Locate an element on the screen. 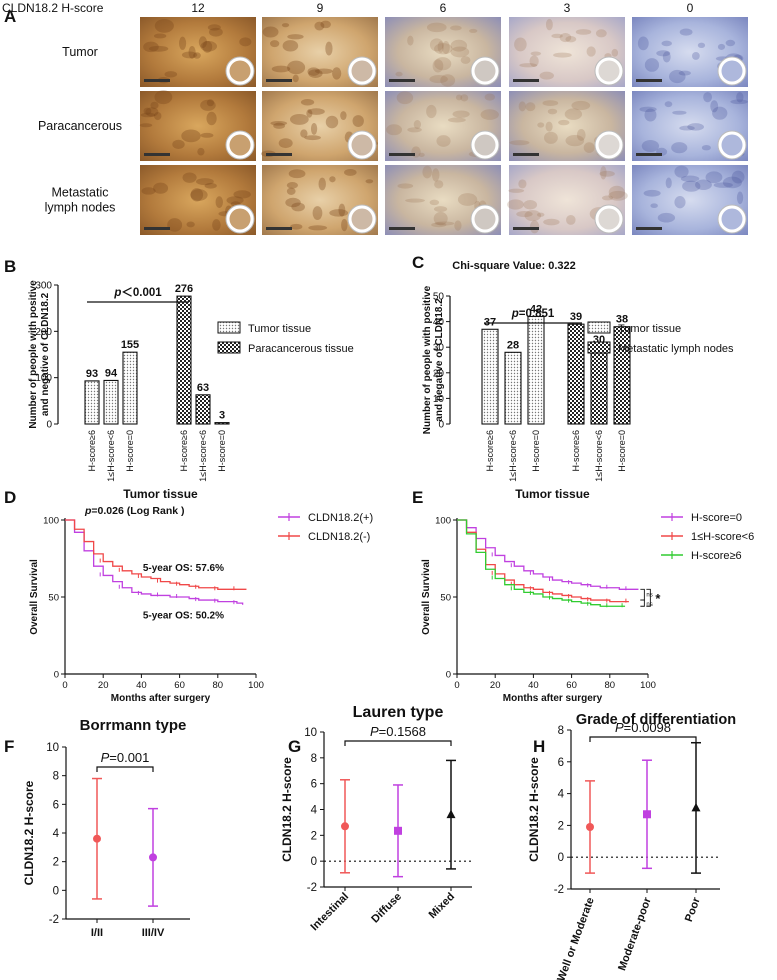 This screenshot has width=777, height=980. column-score-label: 6 is located at coordinates (443, 8).